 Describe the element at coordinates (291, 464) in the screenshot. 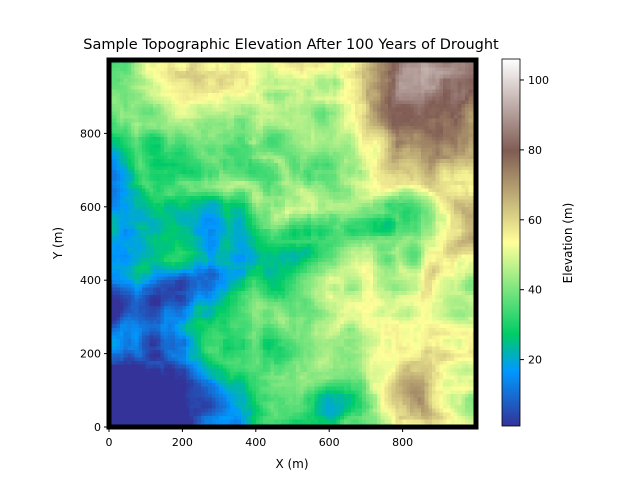

I see `x-axis-label: X (m)` at that location.